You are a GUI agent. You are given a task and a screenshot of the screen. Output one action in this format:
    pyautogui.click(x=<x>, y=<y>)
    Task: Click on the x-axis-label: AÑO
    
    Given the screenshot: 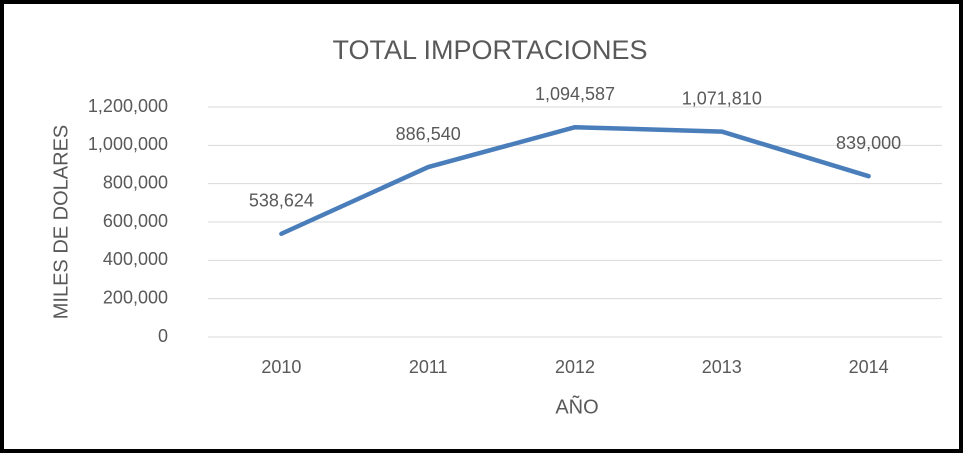 What is the action you would take?
    pyautogui.click(x=576, y=406)
    